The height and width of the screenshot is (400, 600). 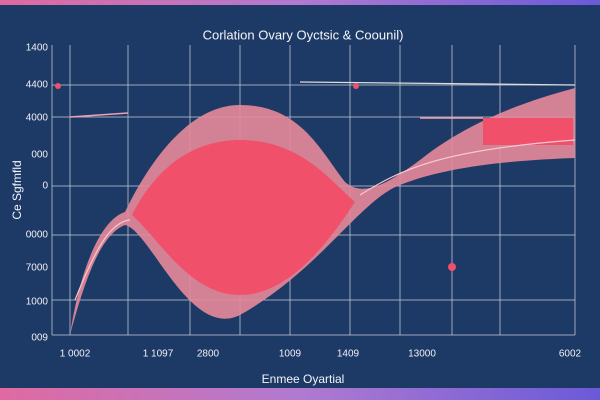 What do you see at coordinates (528, 131) in the screenshot?
I see `highlight-bar` at bounding box center [528, 131].